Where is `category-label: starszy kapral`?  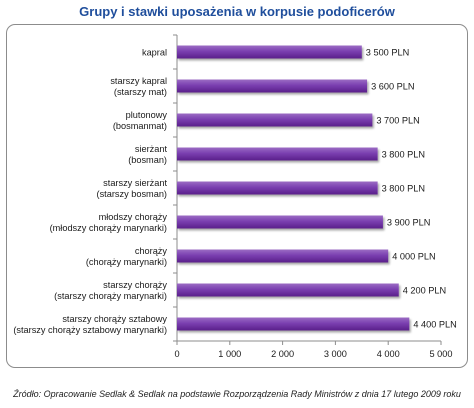
category-label: starszy kapral is located at coordinates (138, 81).